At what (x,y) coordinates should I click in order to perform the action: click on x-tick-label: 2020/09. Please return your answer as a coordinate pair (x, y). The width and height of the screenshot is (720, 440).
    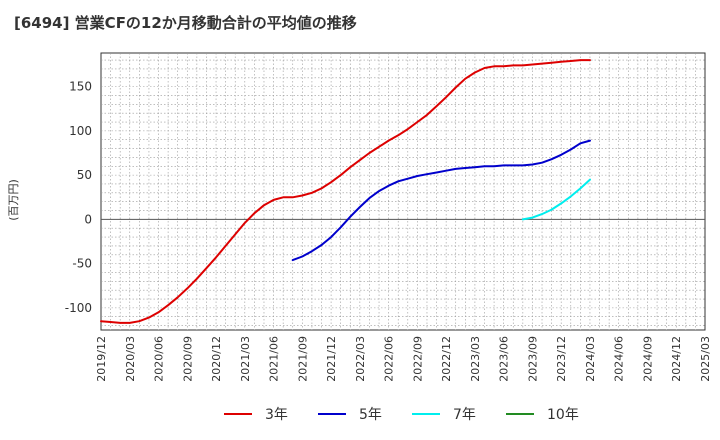
    Looking at the image, I should click on (187, 359).